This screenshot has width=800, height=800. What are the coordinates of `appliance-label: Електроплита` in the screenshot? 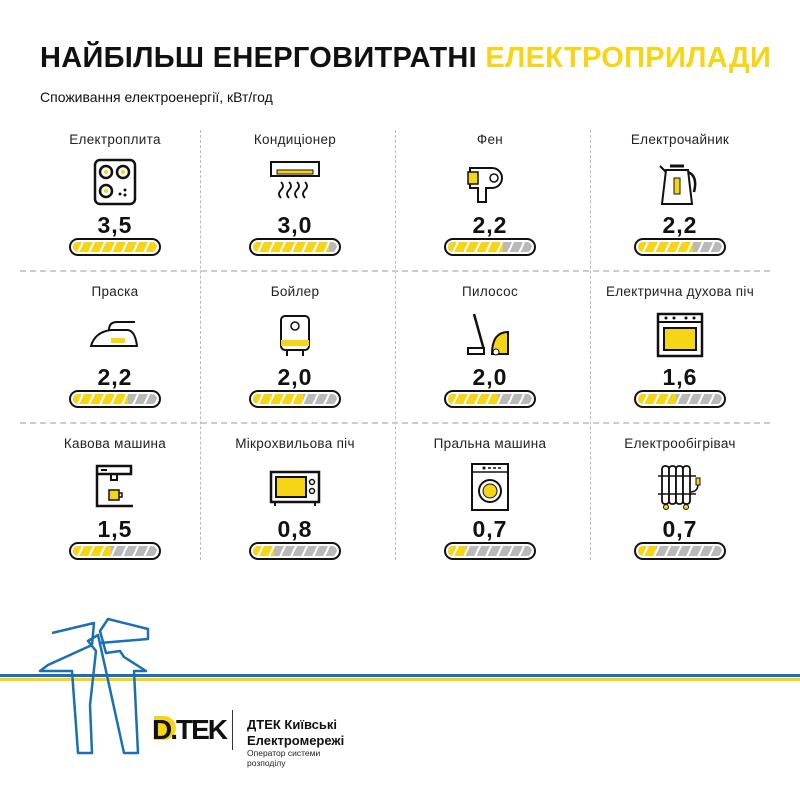 It's located at (115, 139).